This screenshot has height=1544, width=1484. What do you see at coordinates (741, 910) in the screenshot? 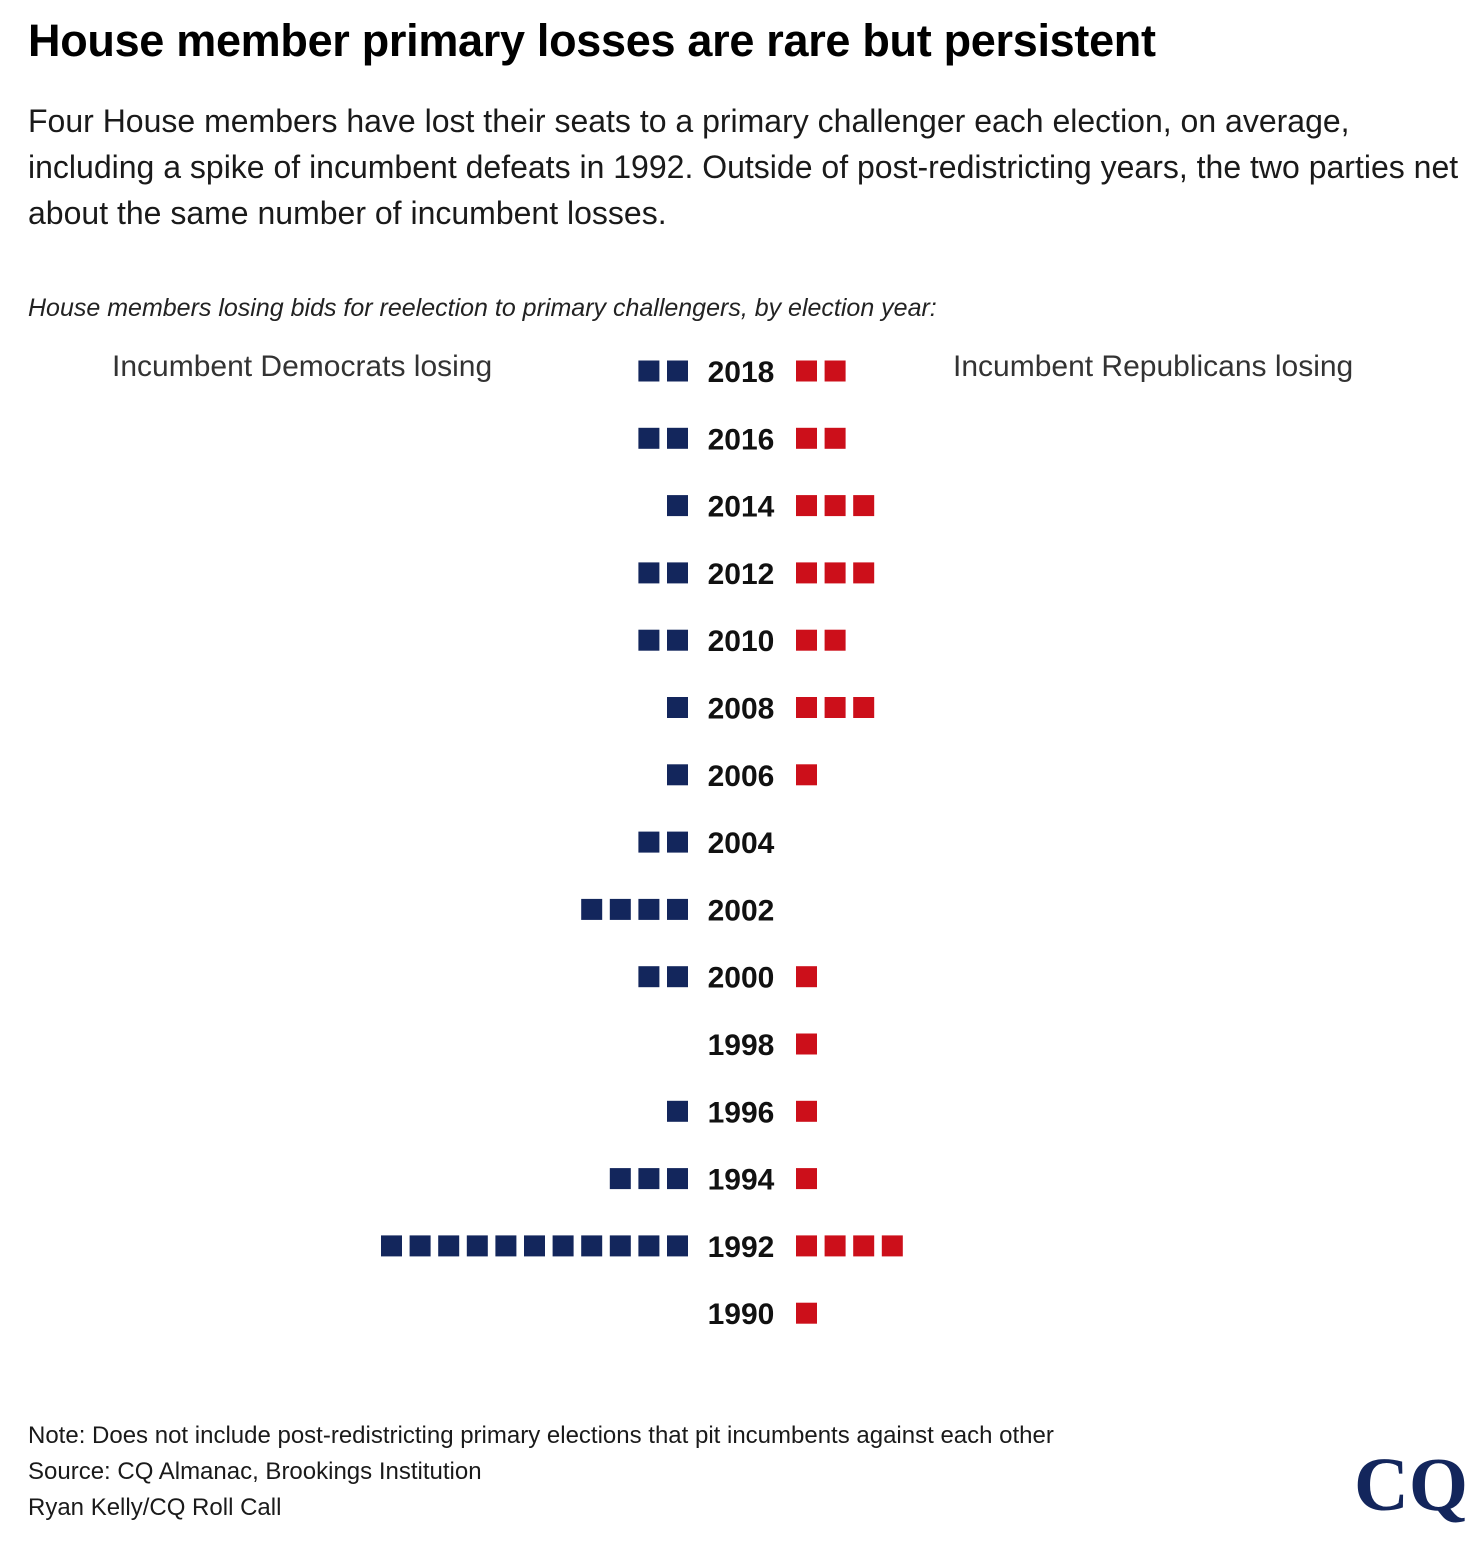
I see `year-label: 2002` at bounding box center [741, 910].